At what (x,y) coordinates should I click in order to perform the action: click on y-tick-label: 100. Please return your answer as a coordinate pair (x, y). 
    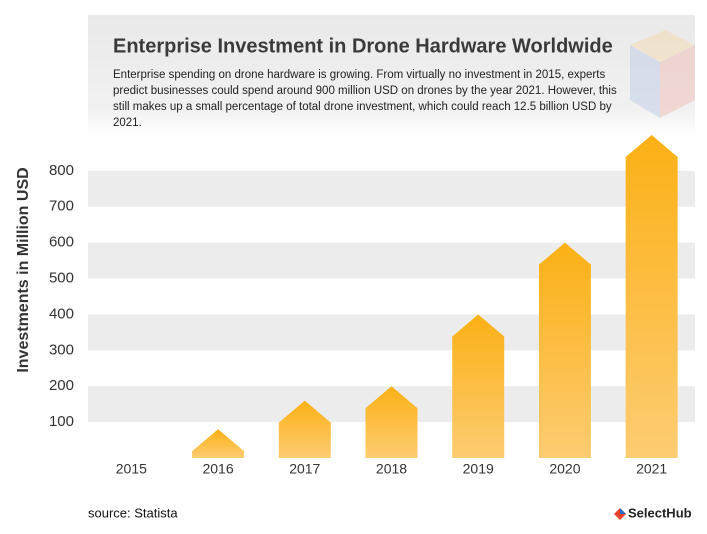
    Looking at the image, I should click on (61, 421).